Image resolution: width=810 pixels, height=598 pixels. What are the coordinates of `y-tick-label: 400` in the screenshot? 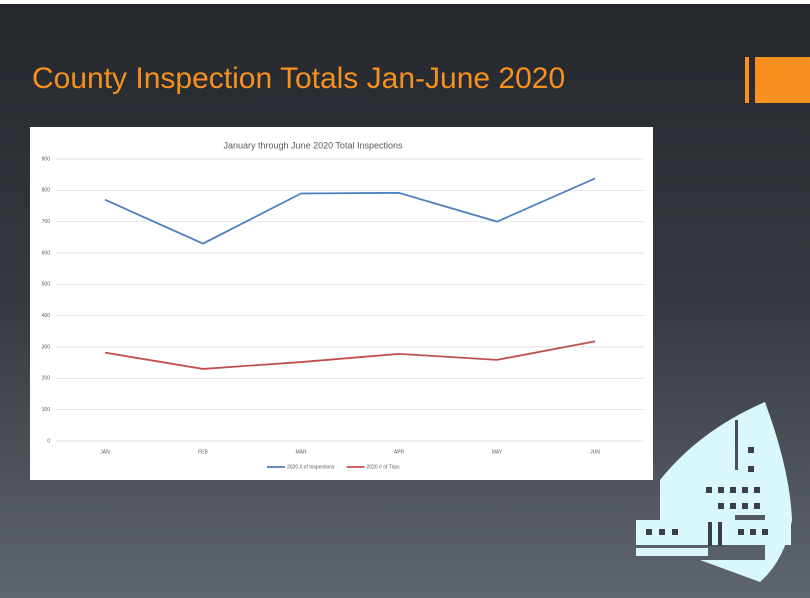 It's located at (46, 316).